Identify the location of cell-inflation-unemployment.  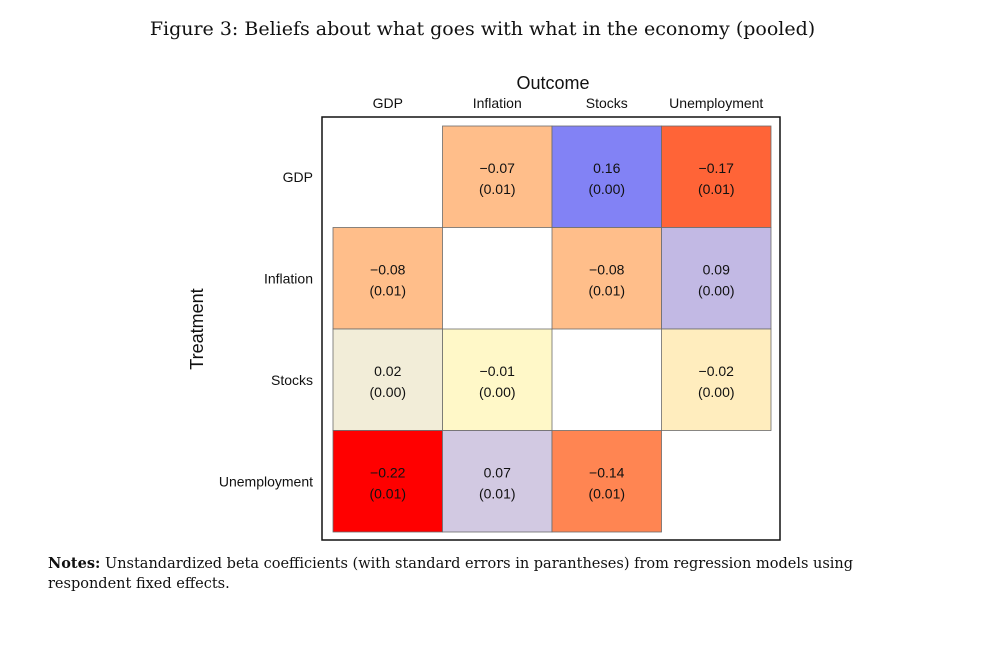
(716, 278).